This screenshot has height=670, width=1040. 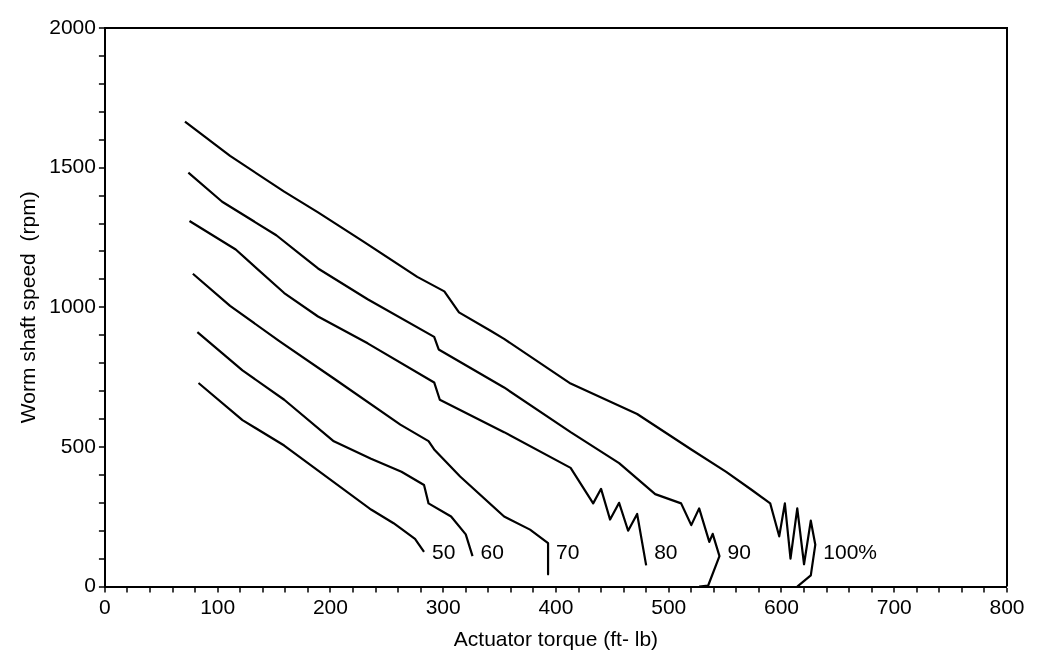 I want to click on y-axis-title: Worm shaft speed (rpm), so click(x=28, y=307).